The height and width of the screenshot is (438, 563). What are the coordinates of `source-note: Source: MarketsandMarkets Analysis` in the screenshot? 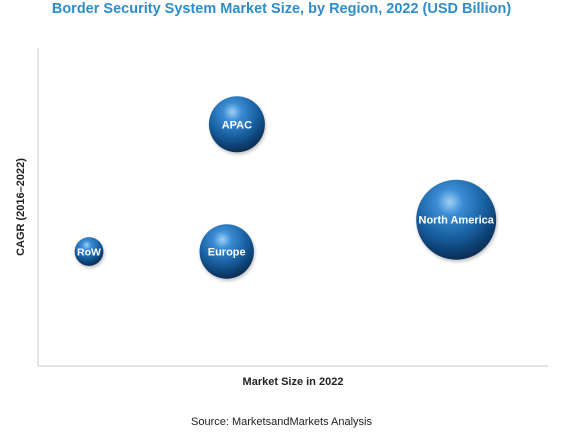 It's located at (281, 422).